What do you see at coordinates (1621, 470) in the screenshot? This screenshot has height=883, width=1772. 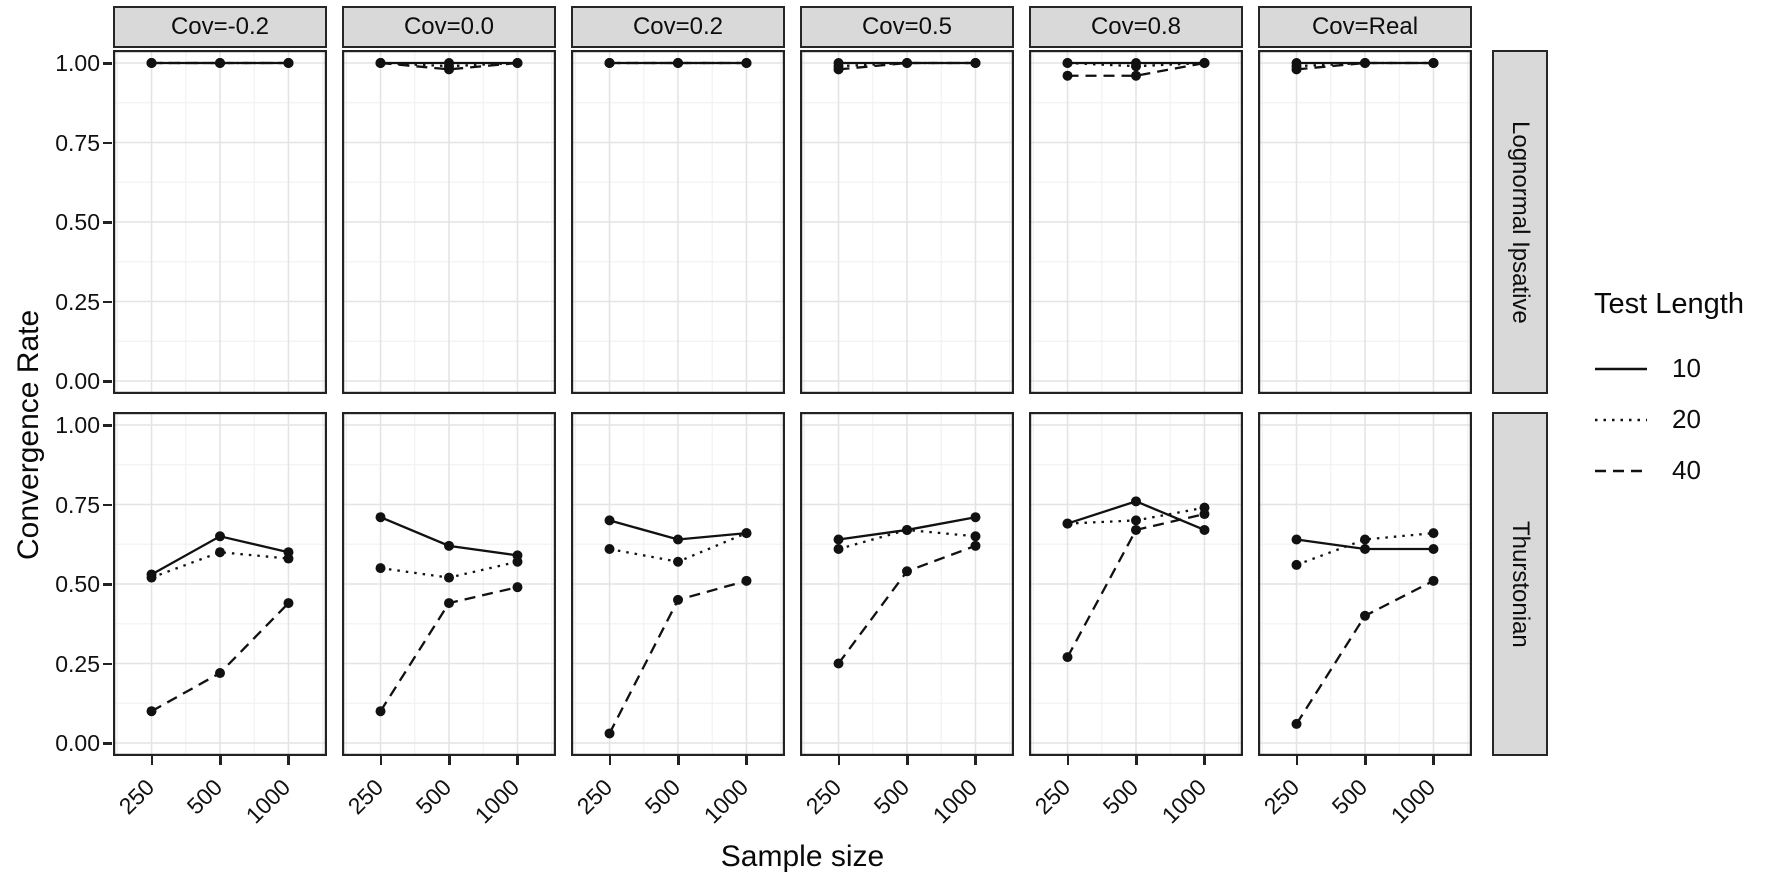 I see `dashed-line-icon` at bounding box center [1621, 470].